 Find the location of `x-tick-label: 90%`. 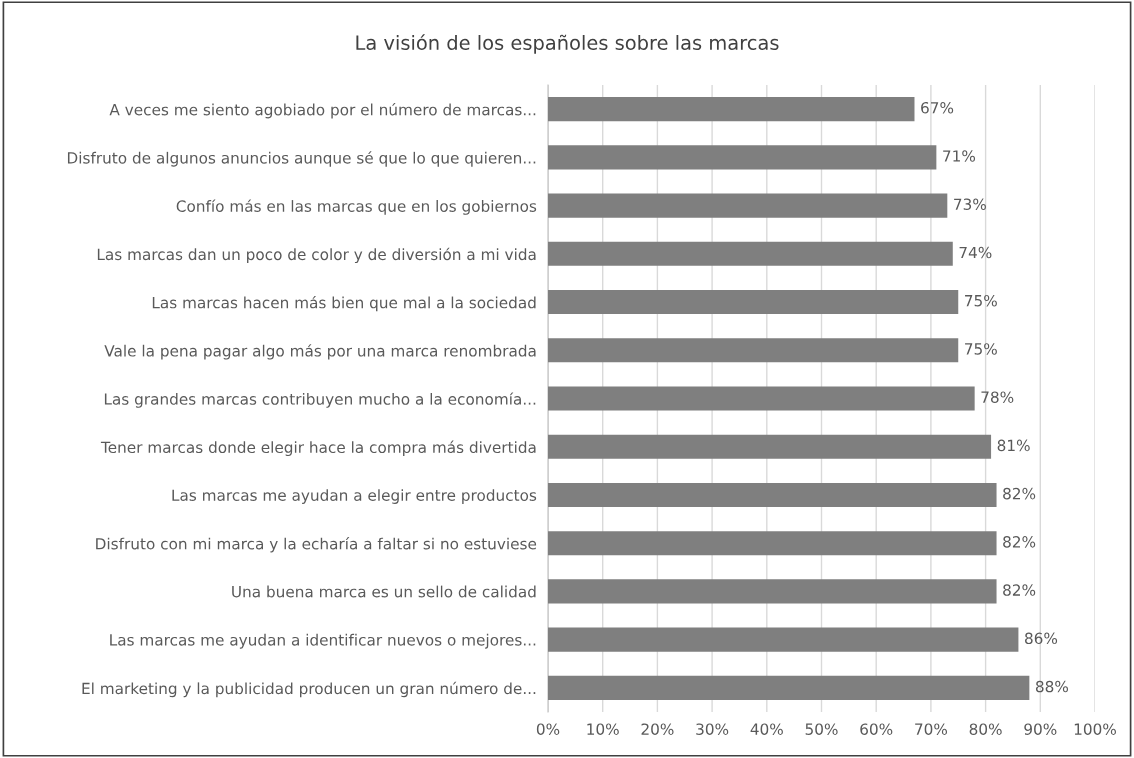

x-tick-label: 90% is located at coordinates (1040, 729).